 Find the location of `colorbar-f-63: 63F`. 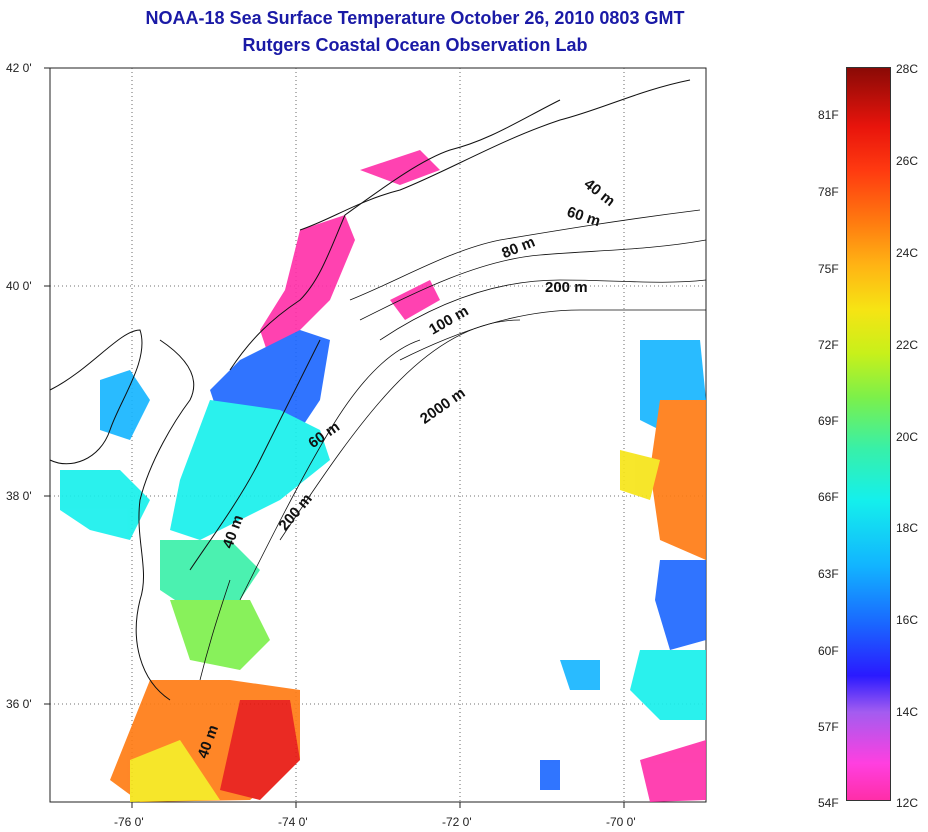

colorbar-f-63: 63F is located at coordinates (828, 574).